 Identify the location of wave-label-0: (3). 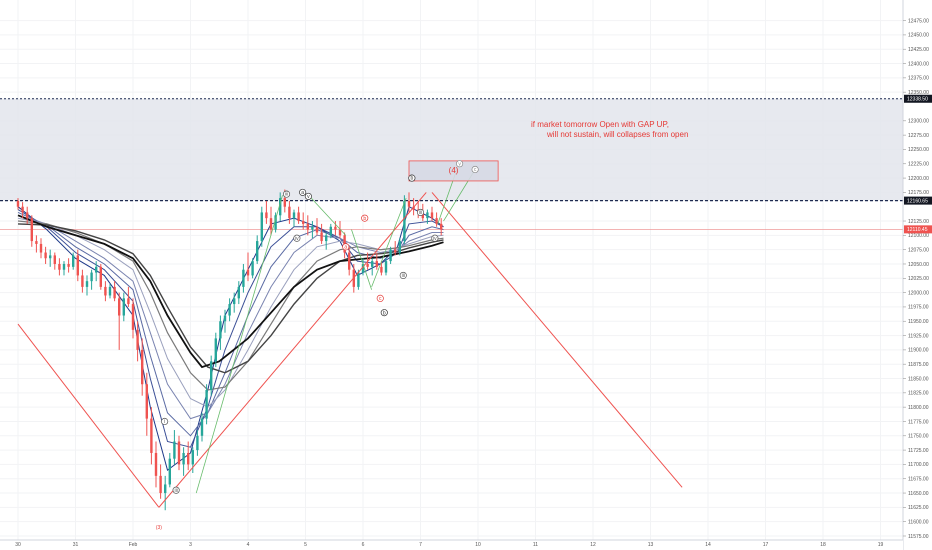
(159, 528).